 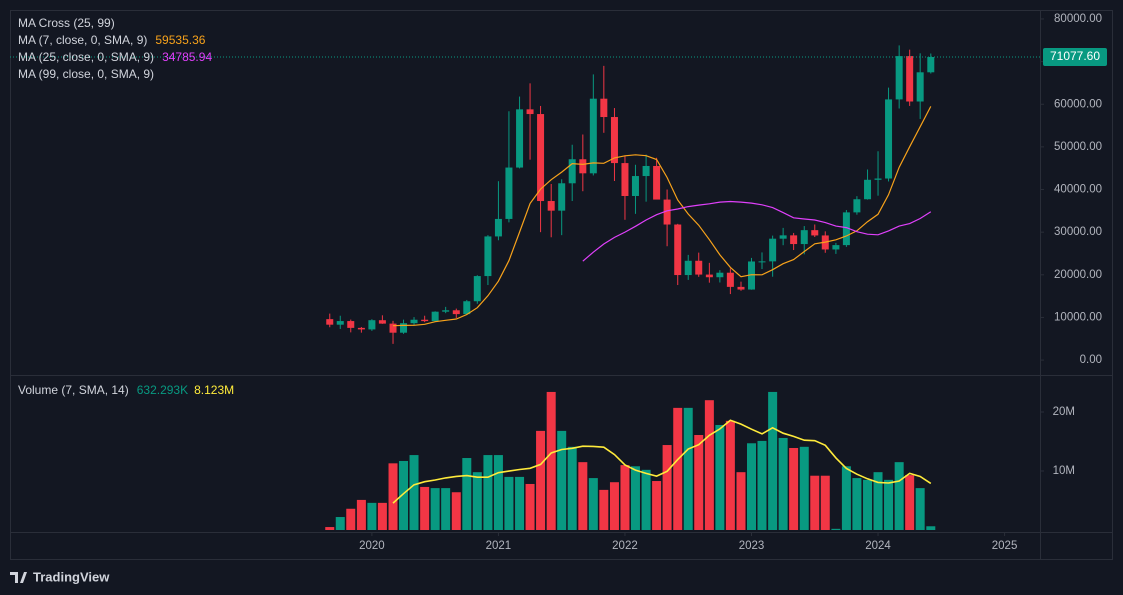 What do you see at coordinates (187, 57) in the screenshot?
I see `indicator-value: 34785.94` at bounding box center [187, 57].